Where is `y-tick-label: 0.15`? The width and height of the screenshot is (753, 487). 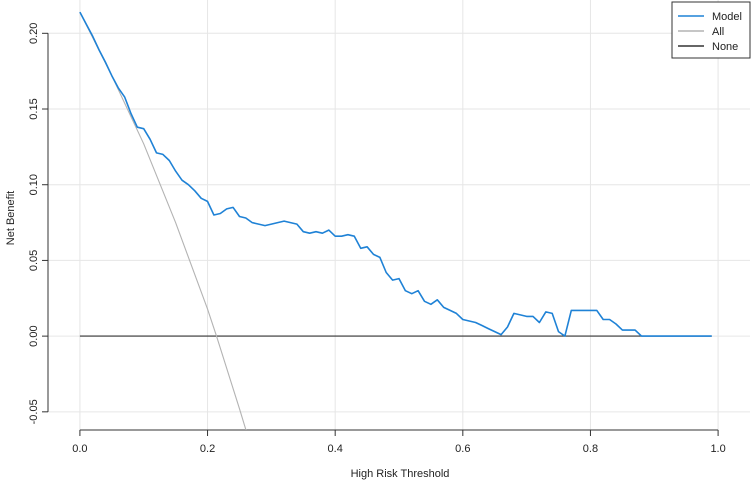 y-tick-label: 0.15 is located at coordinates (34, 108).